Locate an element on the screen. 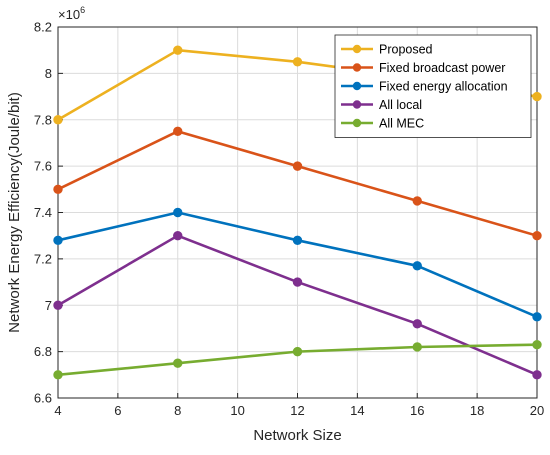  x-tick-label: 14 is located at coordinates (357, 410).